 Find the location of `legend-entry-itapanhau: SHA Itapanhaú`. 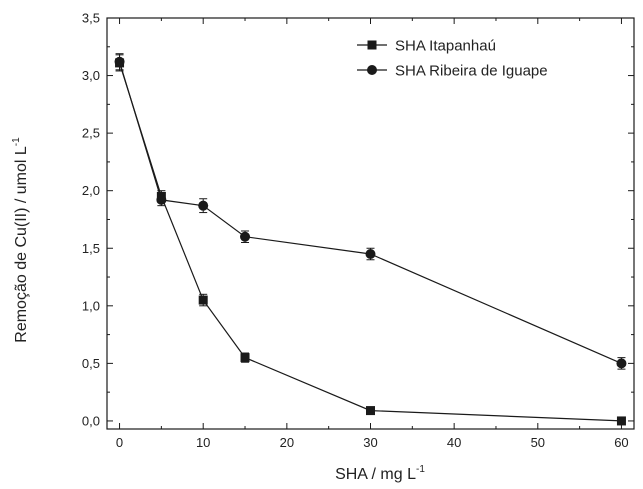

legend-entry-itapanhau: SHA Itapanhaú is located at coordinates (426, 46).